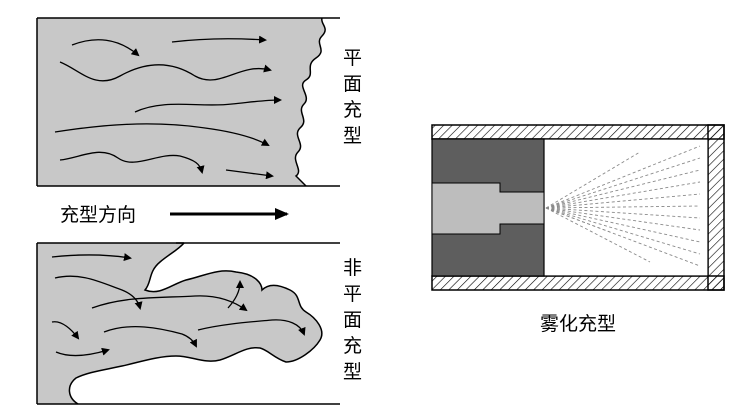 Image resolution: width=745 pixels, height=419 pixels. I want to click on die-end-wall, so click(716, 207).